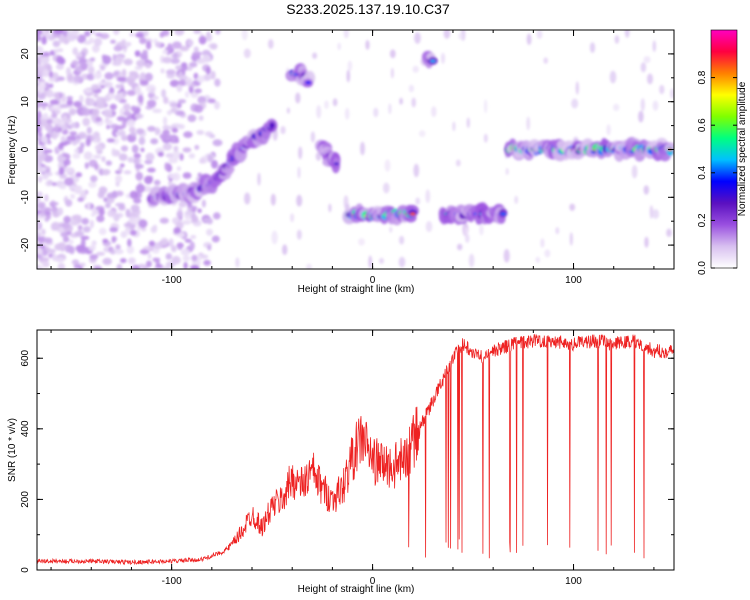  Describe the element at coordinates (25, 499) in the screenshot. I see `tick-label: 200` at that location.